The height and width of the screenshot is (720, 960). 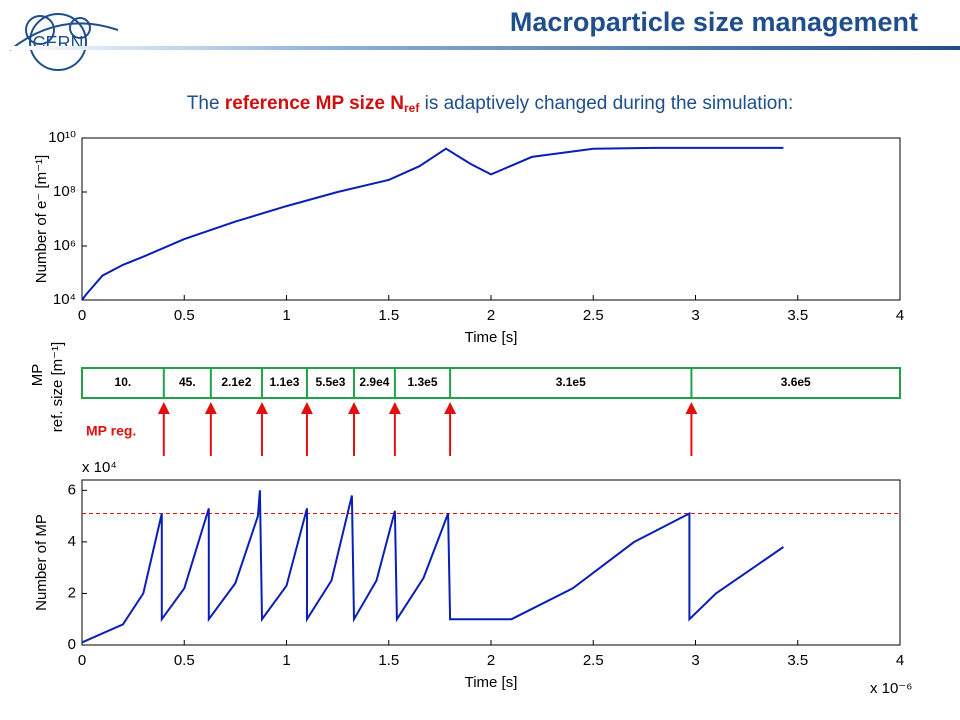 What do you see at coordinates (64, 191) in the screenshot?
I see `y-tick-label: 10⁸` at bounding box center [64, 191].